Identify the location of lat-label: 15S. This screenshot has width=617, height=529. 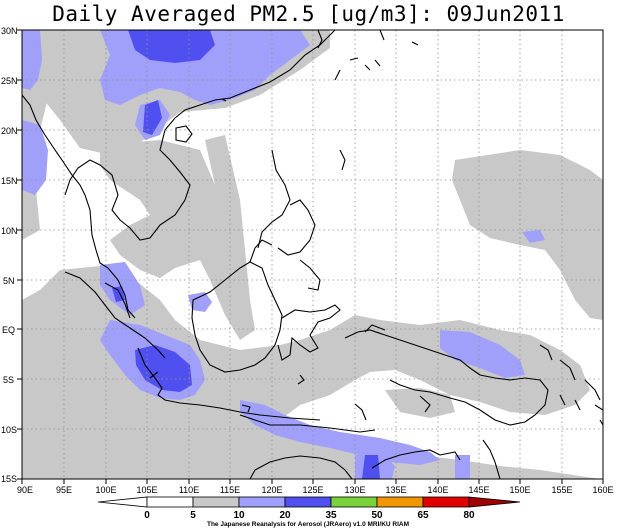
(9, 479).